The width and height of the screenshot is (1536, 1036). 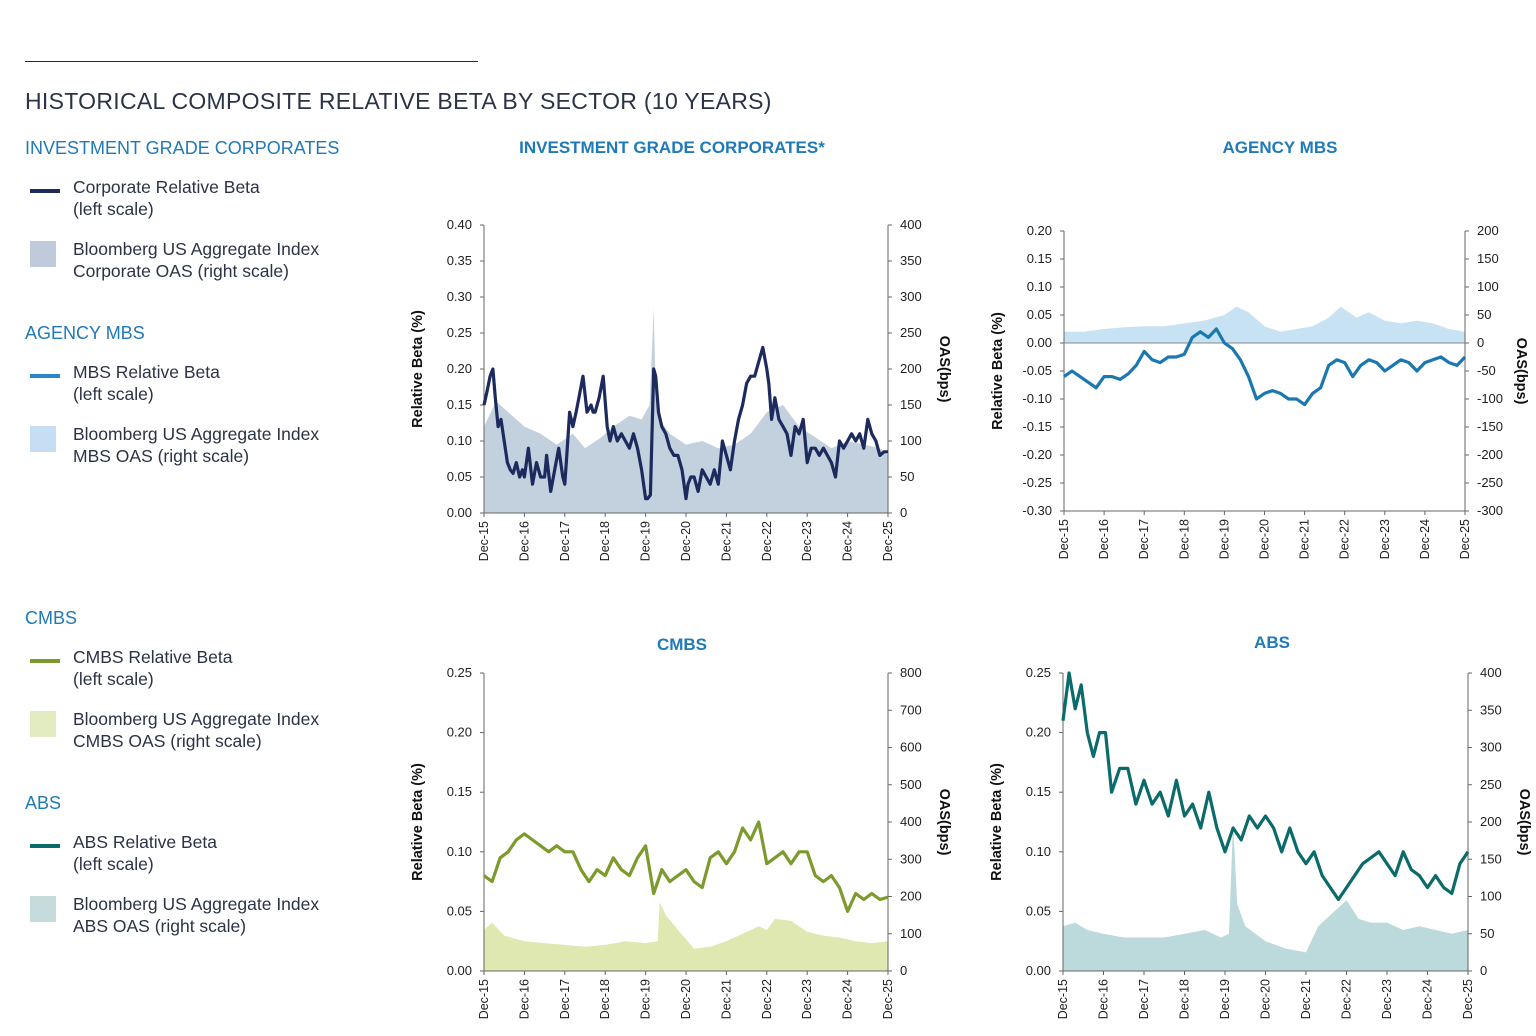 I want to click on oas-area, so click(x=1265, y=896).